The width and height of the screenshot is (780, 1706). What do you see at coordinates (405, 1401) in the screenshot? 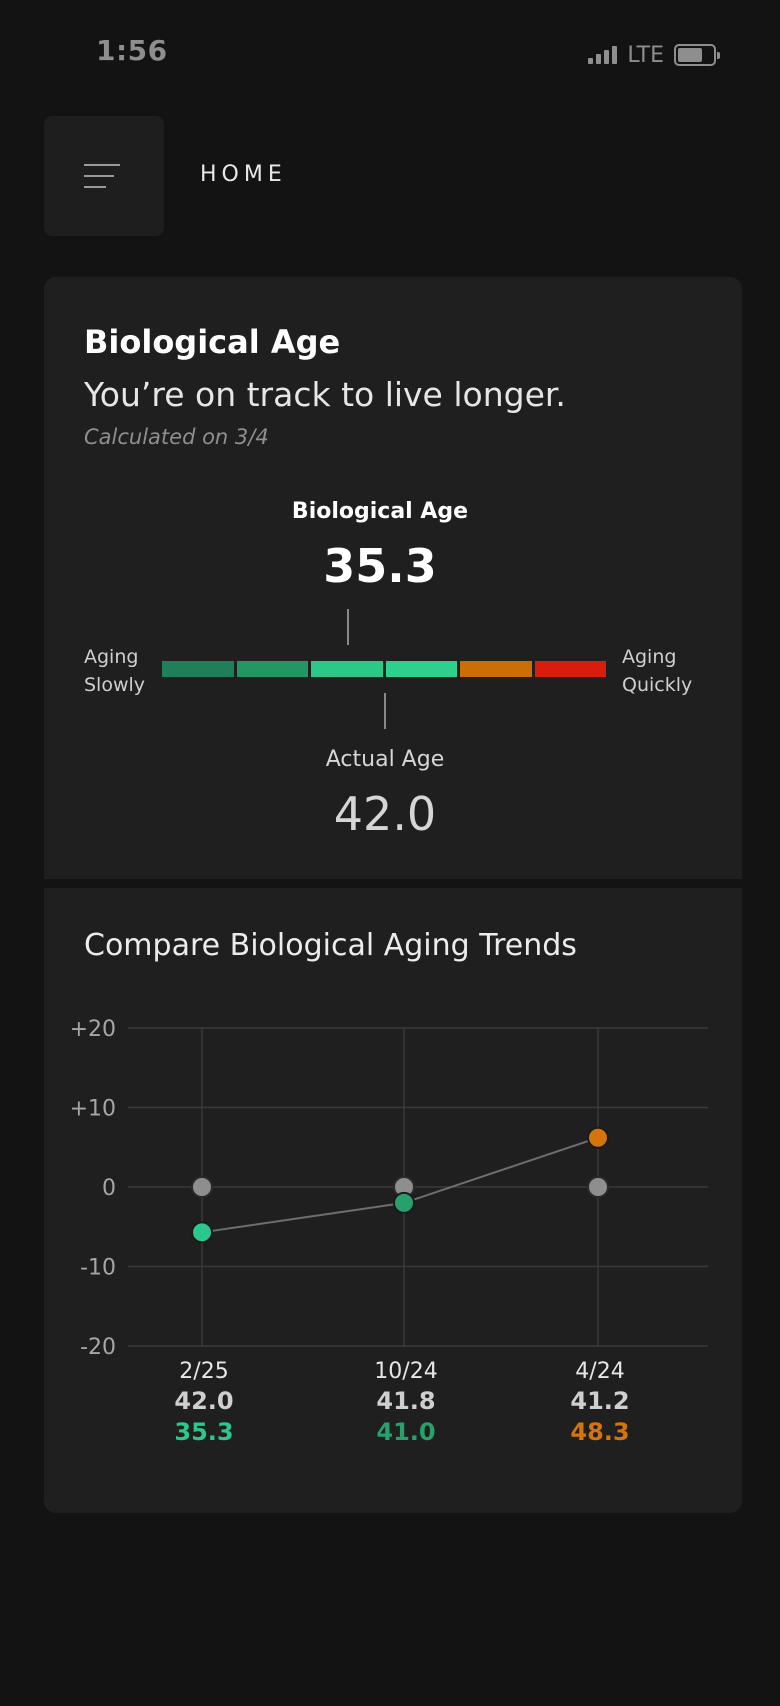
I see `actual-age-readout: 41.8` at bounding box center [405, 1401].